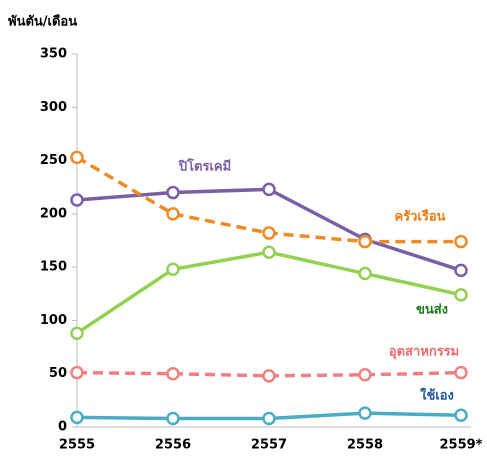 The image size is (487, 457). What do you see at coordinates (53, 54) in the screenshot?
I see `y-tick-label: 350` at bounding box center [53, 54].